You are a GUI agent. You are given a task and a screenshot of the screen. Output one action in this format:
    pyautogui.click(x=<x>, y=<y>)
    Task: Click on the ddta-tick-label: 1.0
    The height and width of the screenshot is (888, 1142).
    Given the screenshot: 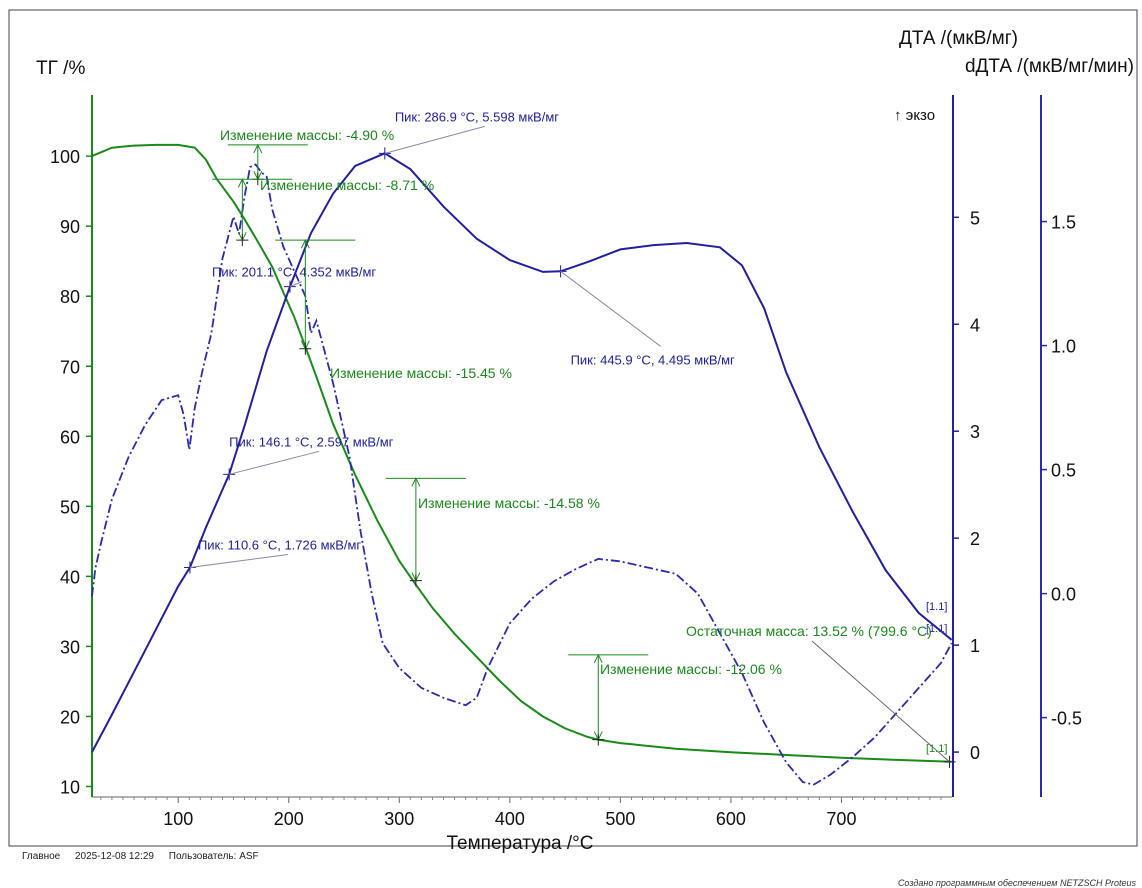 What is the action you would take?
    pyautogui.click(x=1063, y=347)
    